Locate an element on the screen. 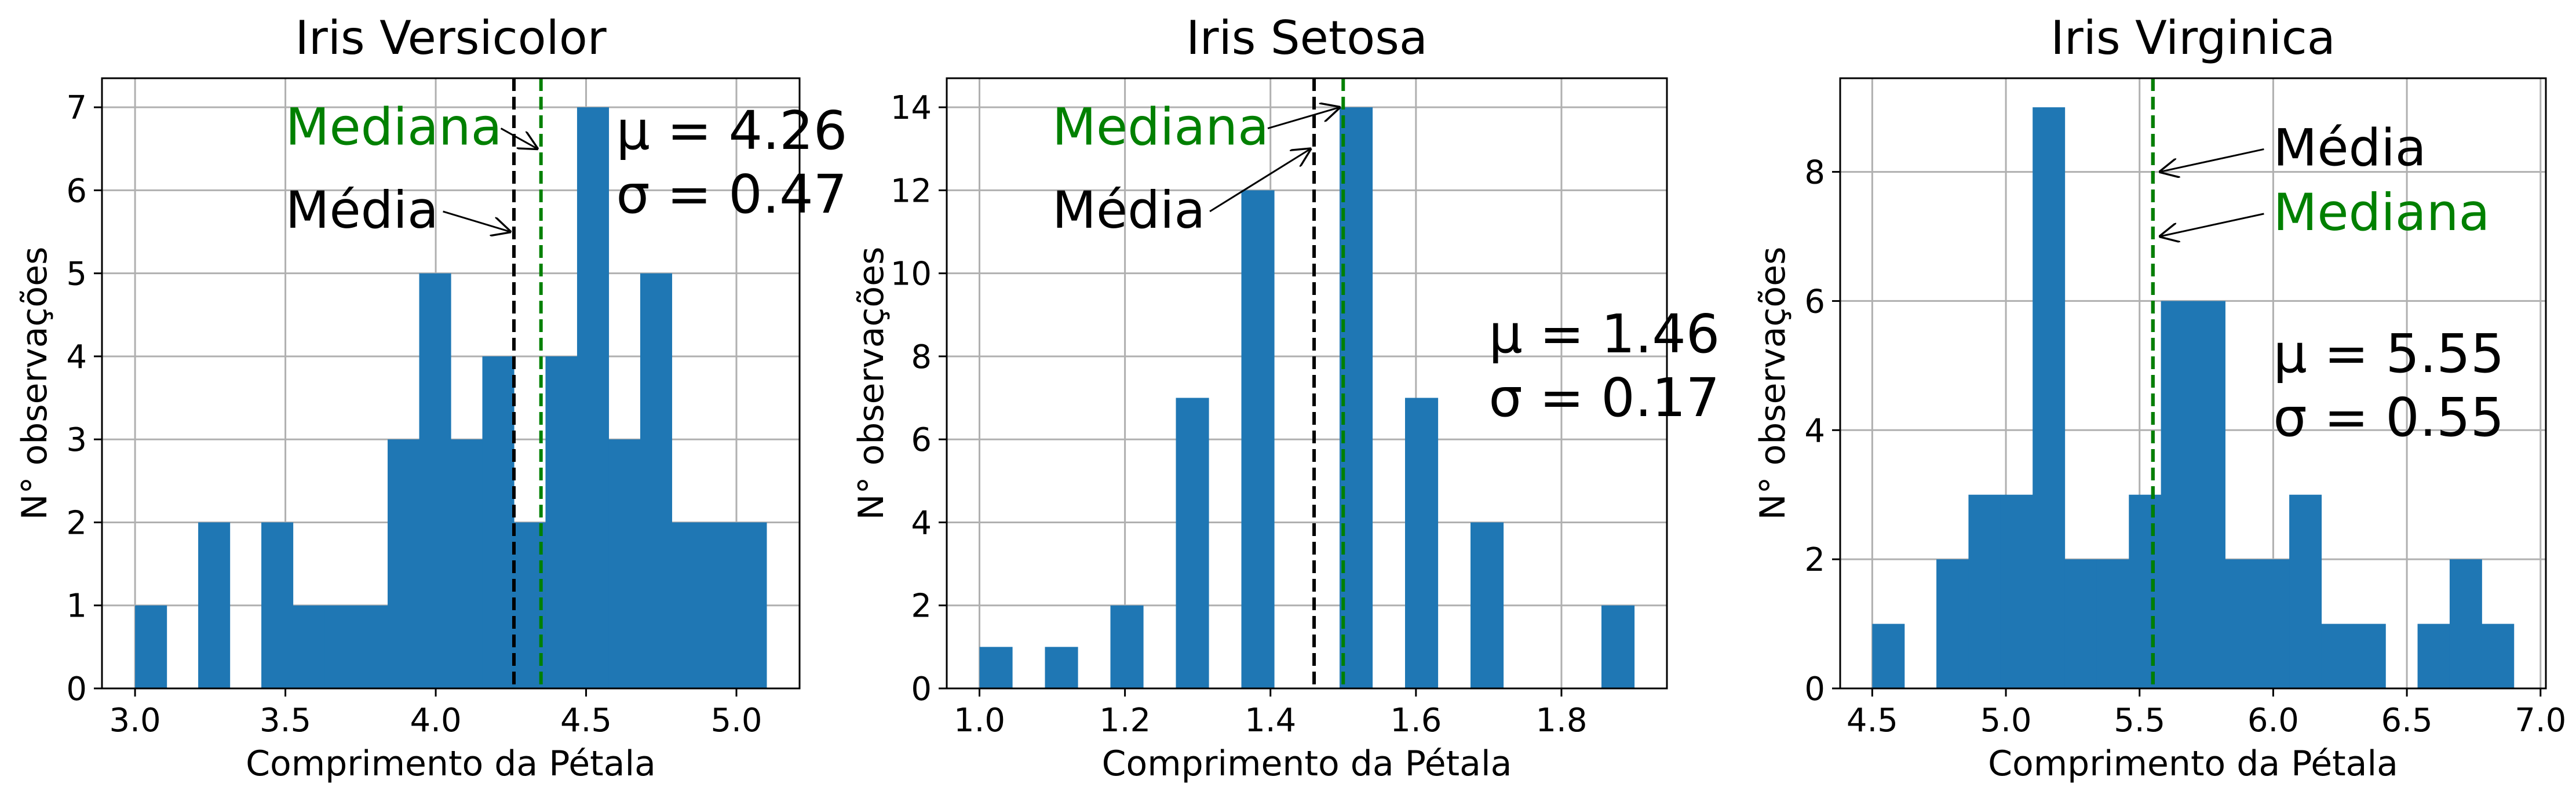 Image resolution: width=2576 pixels, height=802 pixels. stats-line-2: σ = 0.47 is located at coordinates (732, 194).